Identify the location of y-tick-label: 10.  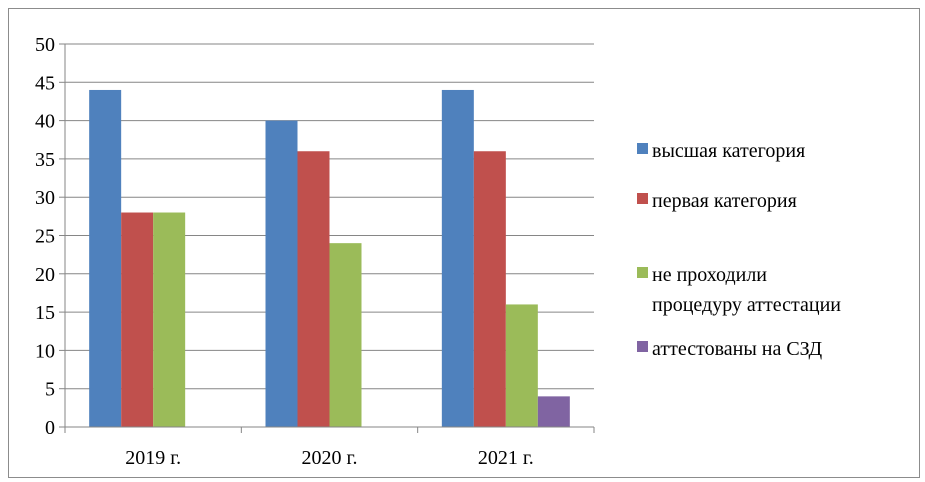
(45, 351).